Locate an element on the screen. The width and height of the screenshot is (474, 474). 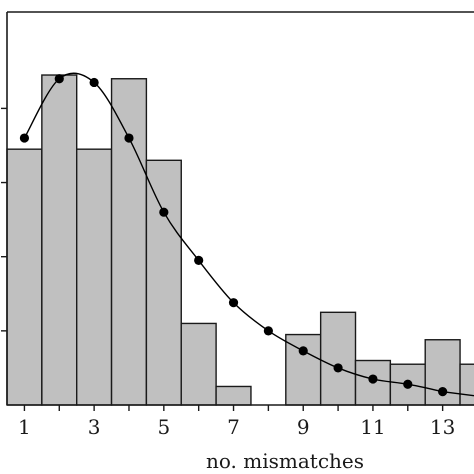
x-axis-title: no. mismatches is located at coordinates (285, 461).